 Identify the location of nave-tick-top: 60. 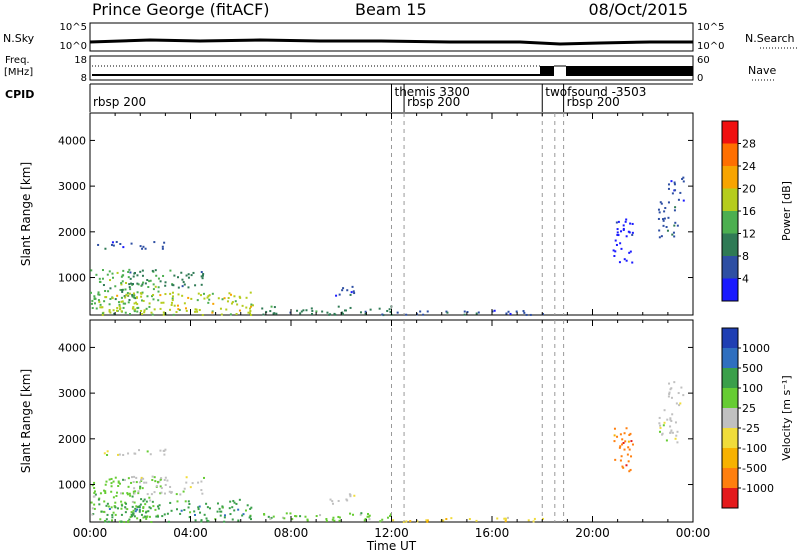
(703, 60).